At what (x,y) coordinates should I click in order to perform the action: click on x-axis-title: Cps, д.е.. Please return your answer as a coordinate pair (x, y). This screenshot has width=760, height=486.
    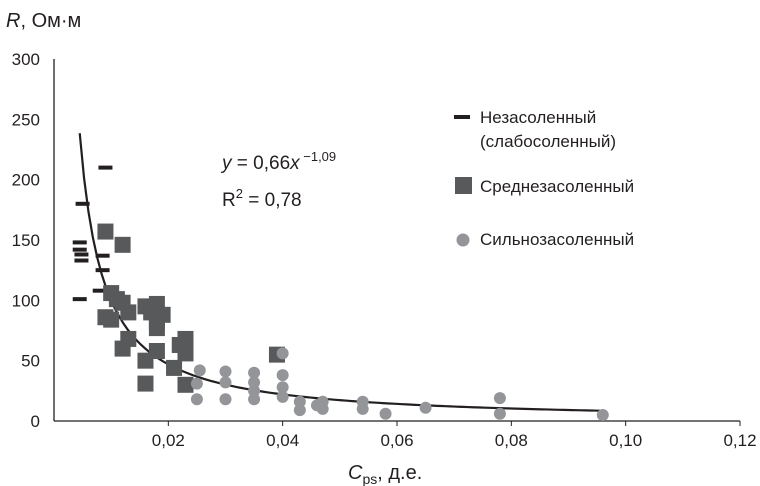
    Looking at the image, I should click on (385, 474).